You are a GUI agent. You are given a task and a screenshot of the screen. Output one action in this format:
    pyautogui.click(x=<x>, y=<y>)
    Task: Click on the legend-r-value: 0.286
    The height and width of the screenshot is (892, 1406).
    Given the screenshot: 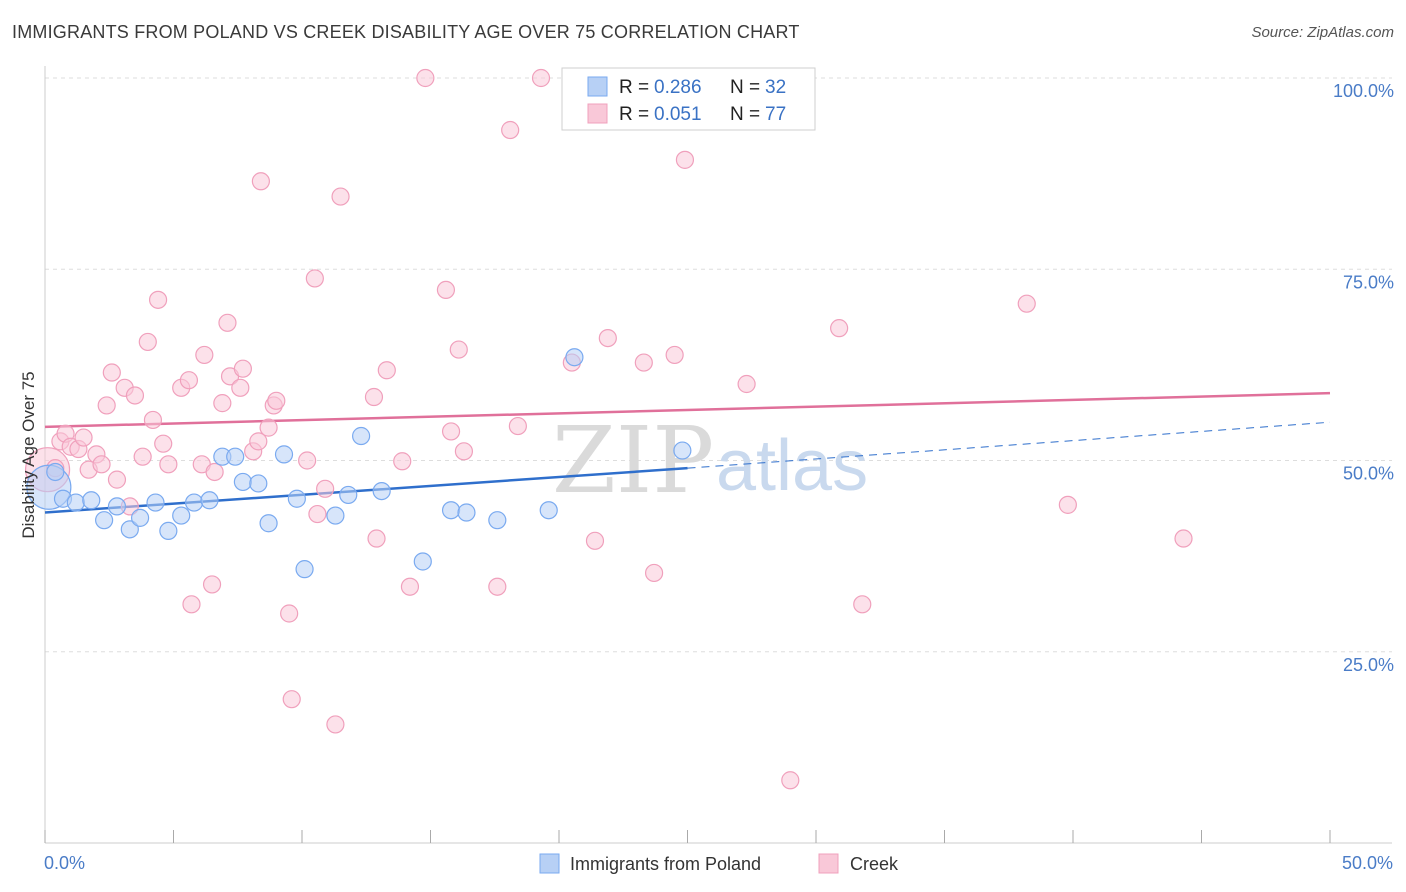 What is the action you would take?
    pyautogui.click(x=678, y=87)
    